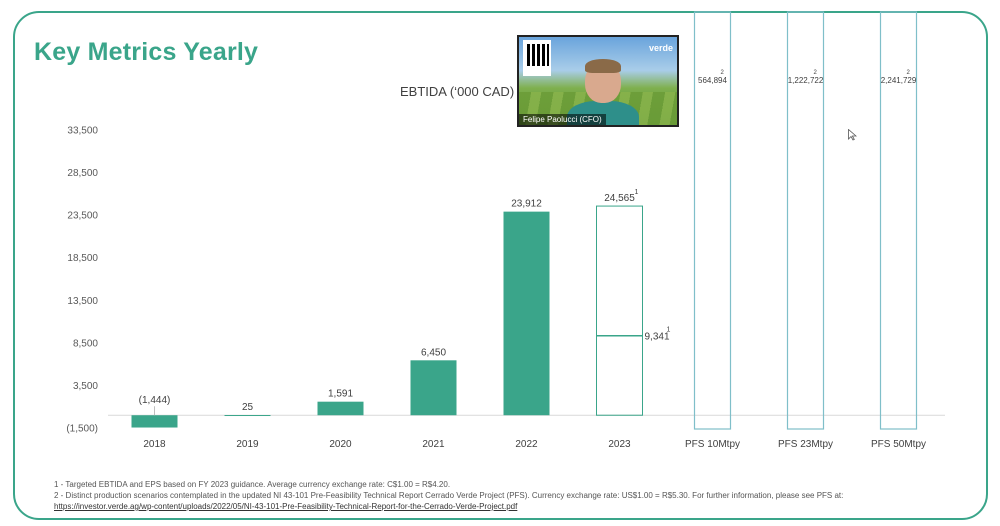  What do you see at coordinates (82, 429) in the screenshot?
I see `y-tick-label: (1,500)` at bounding box center [82, 429].